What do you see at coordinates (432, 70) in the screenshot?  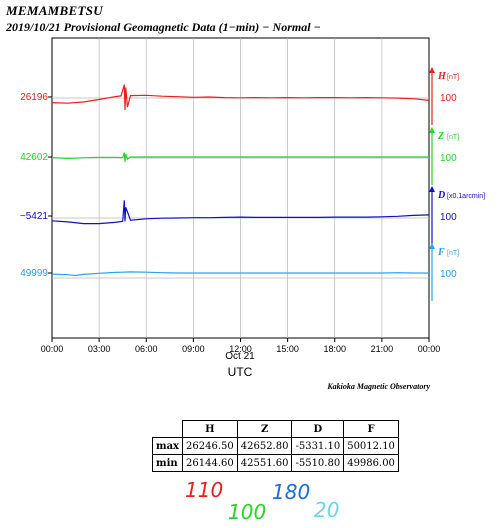 I see `scale-arrow-h` at bounding box center [432, 70].